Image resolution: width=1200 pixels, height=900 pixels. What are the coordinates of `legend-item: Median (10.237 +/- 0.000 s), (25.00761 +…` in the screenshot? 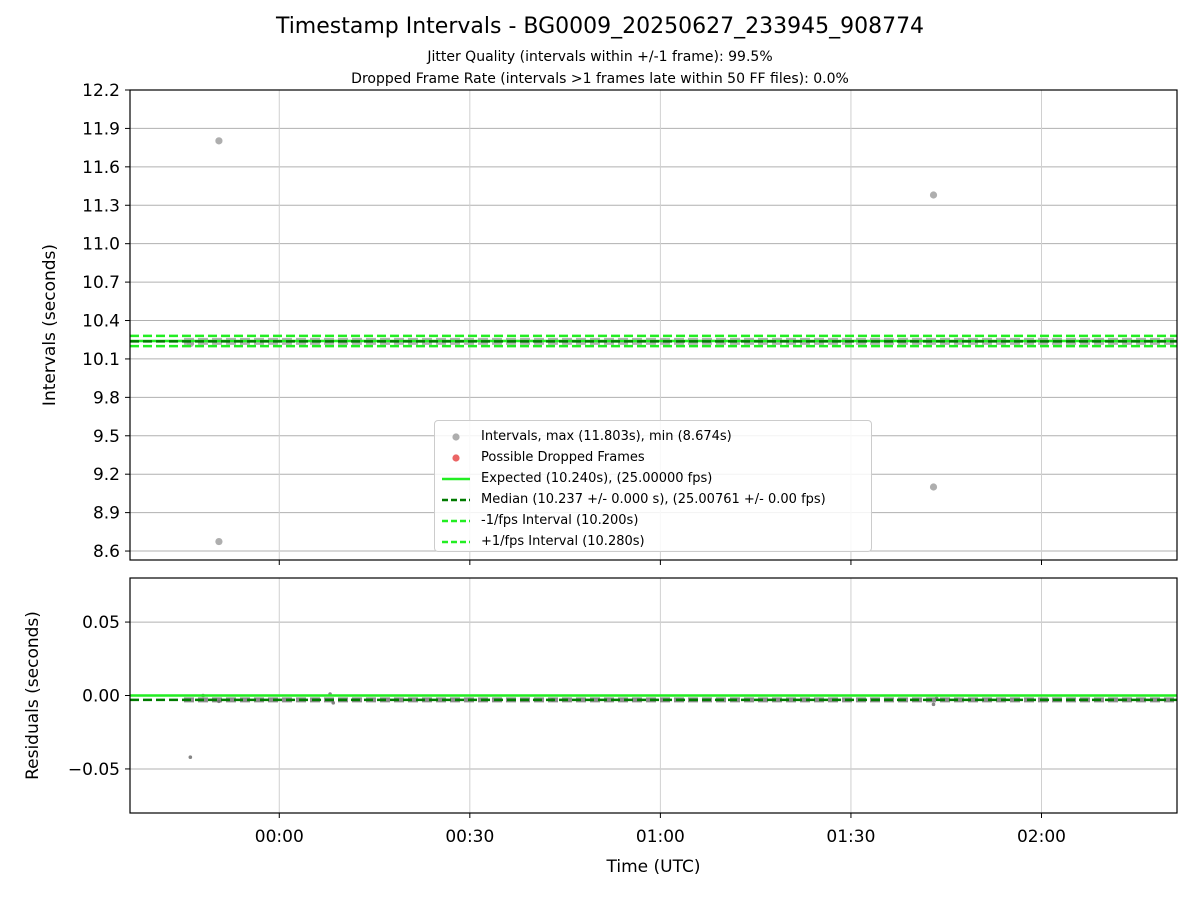 It's located at (653, 500).